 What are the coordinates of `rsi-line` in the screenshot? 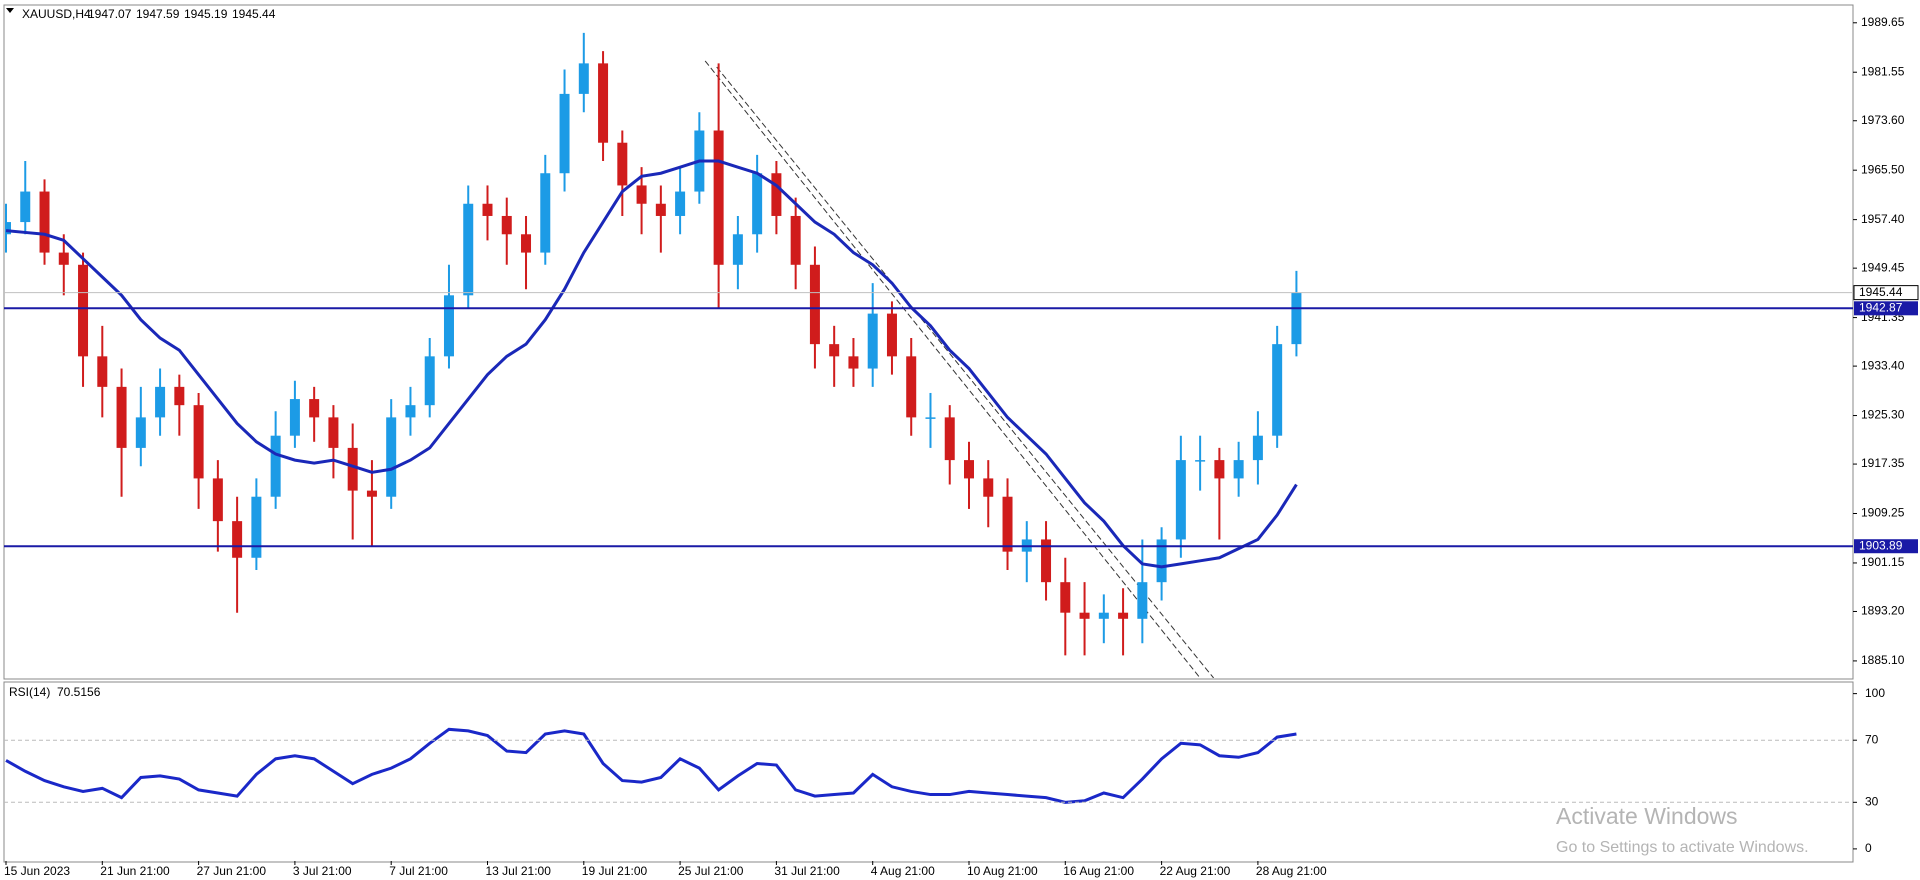 It's located at (651, 765).